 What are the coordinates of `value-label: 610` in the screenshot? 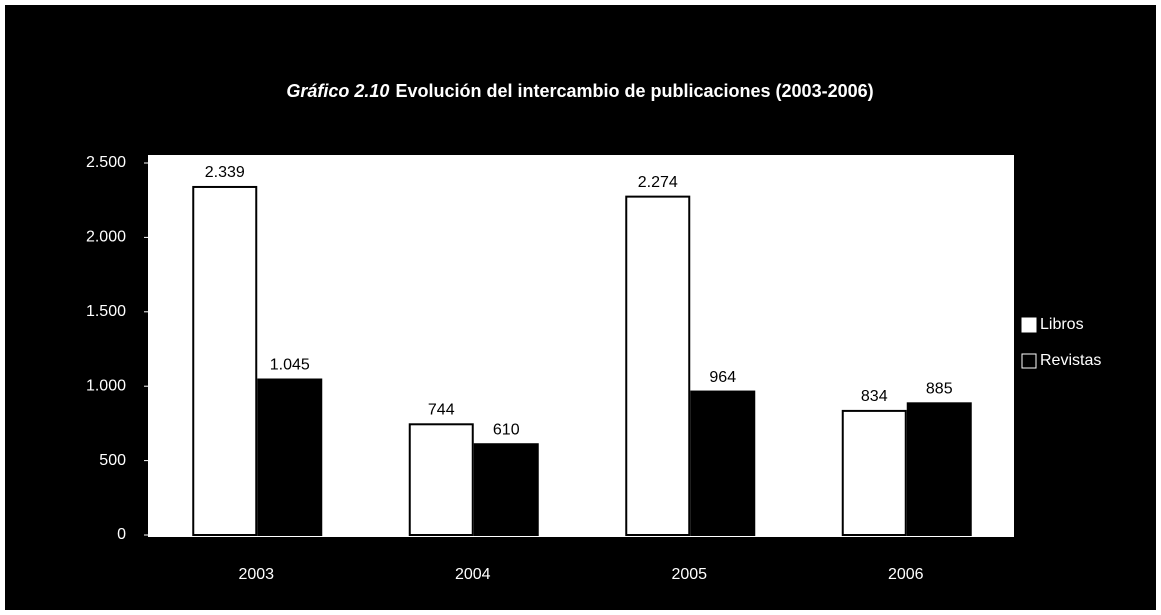 It's located at (506, 429).